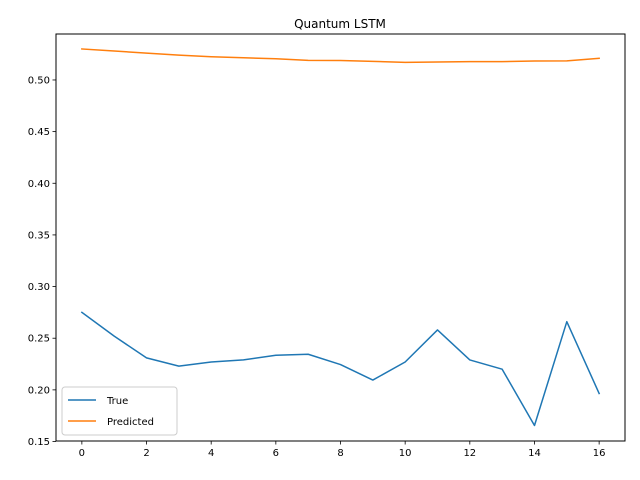  I want to click on x-axis-ticks: 0 2 4 6 8 10 12 14 16, so click(342, 450).